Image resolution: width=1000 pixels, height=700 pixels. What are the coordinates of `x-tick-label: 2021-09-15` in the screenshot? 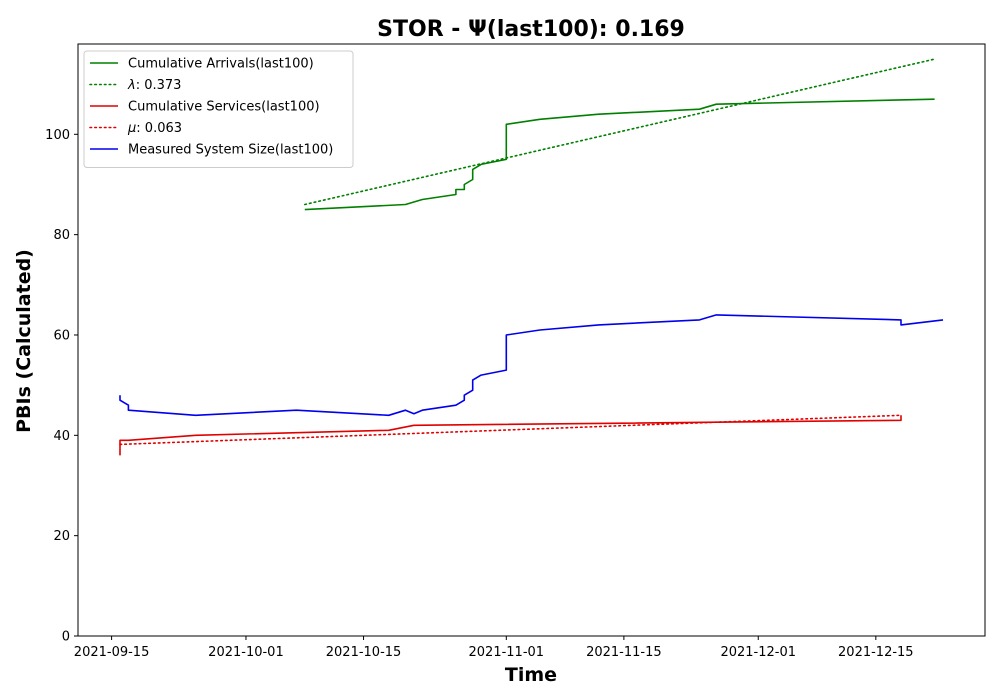 It's located at (112, 652).